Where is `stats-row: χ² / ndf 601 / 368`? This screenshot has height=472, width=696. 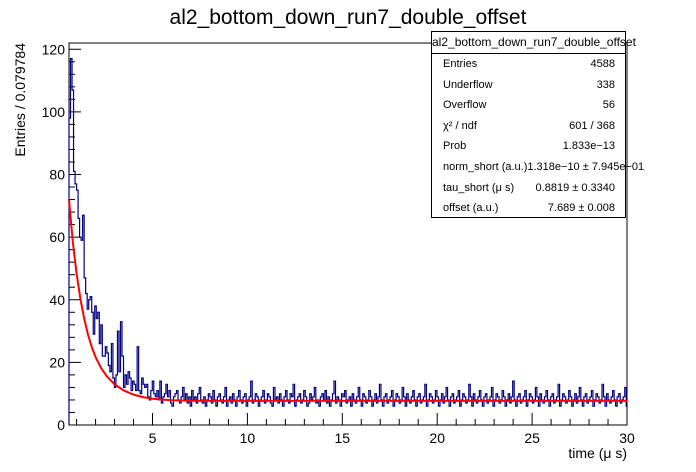 stats-row: χ² / ndf 601 / 368 is located at coordinates (528, 126).